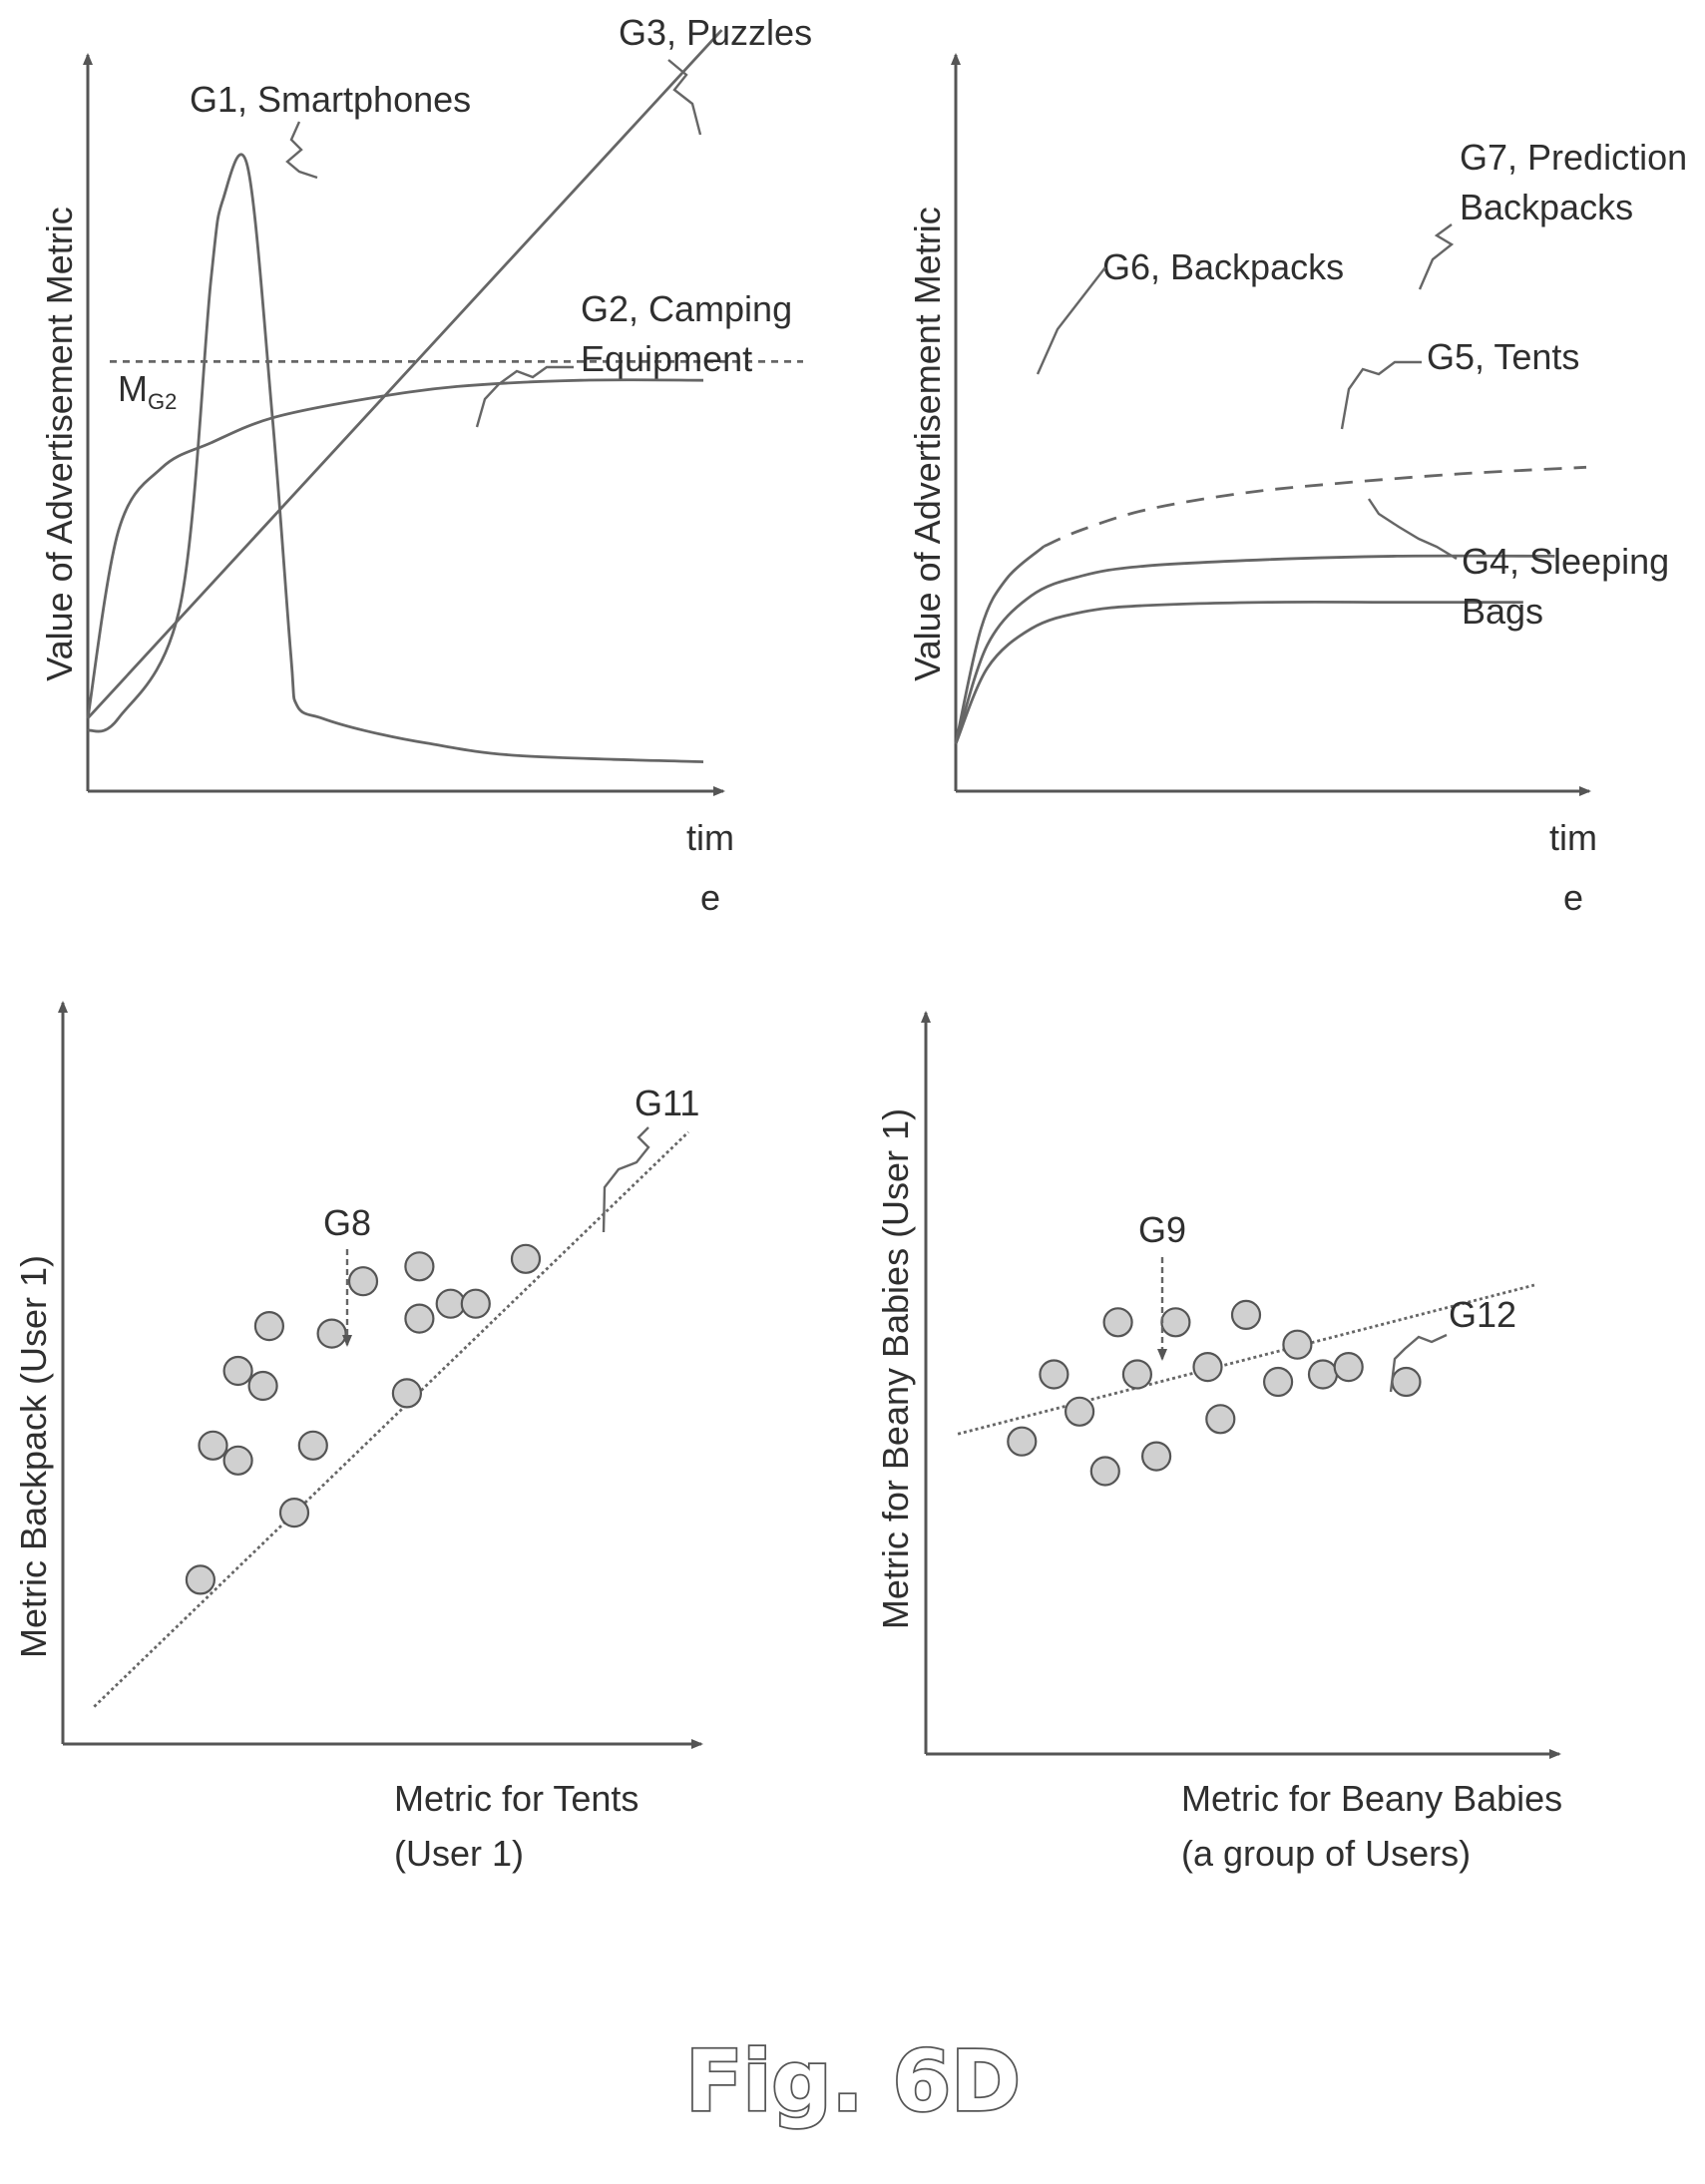 The height and width of the screenshot is (2184, 1705). What do you see at coordinates (60, 444) in the screenshot?
I see `p1-y-axis-label: Value of Advertisement Metric` at bounding box center [60, 444].